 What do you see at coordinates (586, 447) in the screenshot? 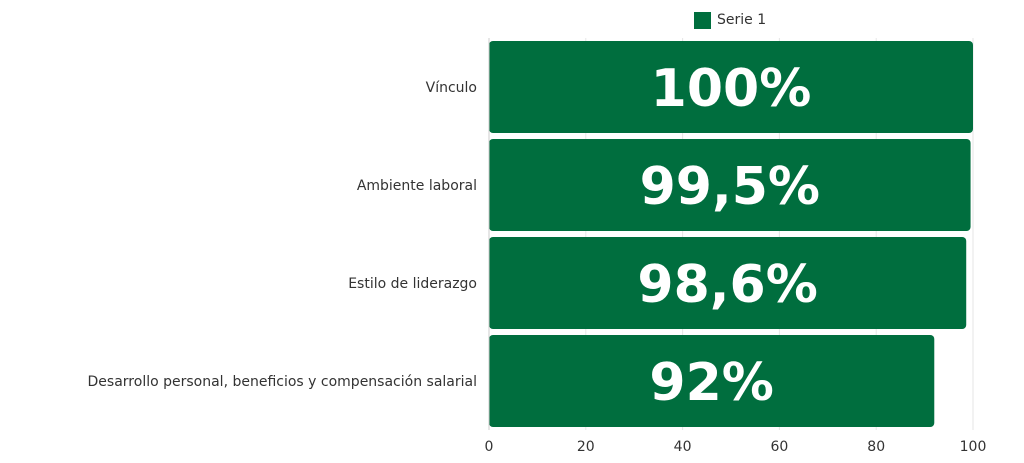
I see `x-tick-label: 20` at bounding box center [586, 447].